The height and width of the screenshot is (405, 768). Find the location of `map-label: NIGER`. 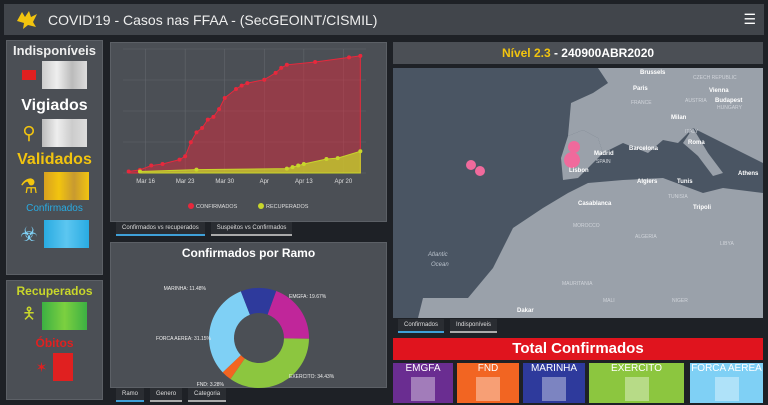

map-label: NIGER is located at coordinates (680, 301).